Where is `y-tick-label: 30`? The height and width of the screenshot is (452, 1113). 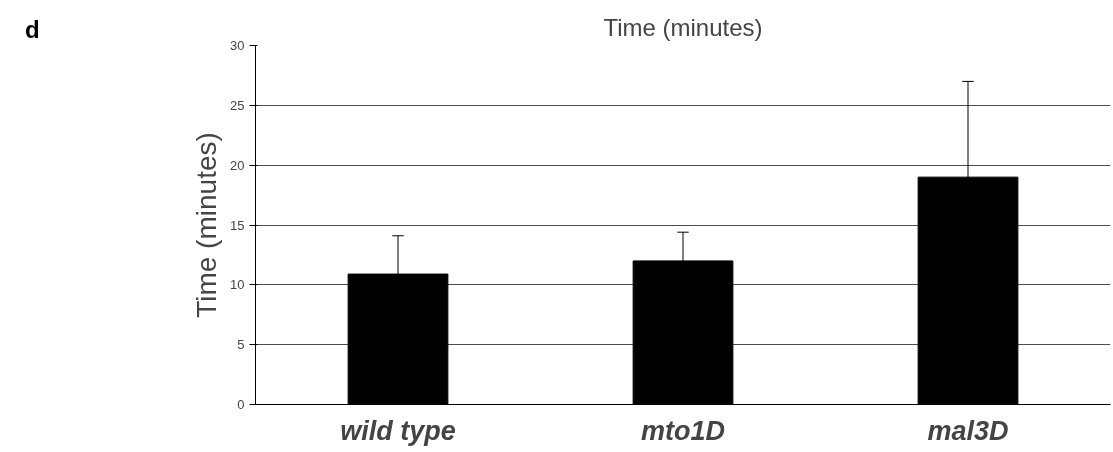
y-tick-label: 30 is located at coordinates (237, 45).